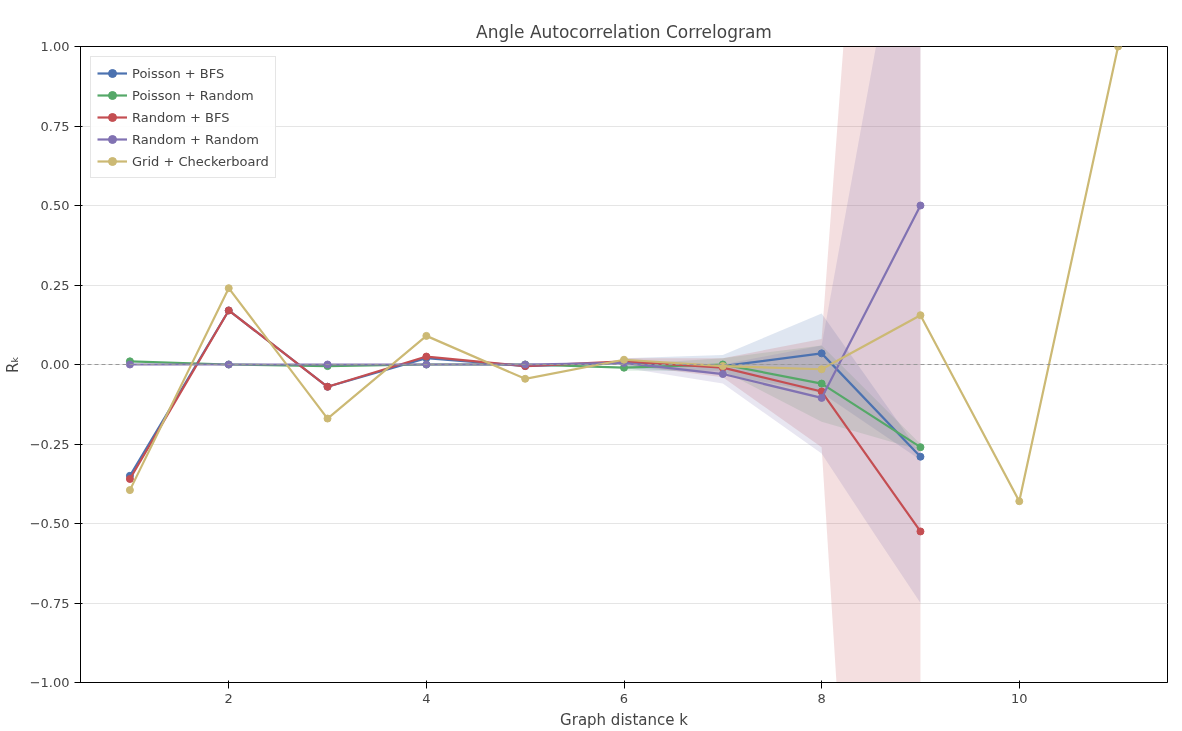 This screenshot has width=1182, height=731. What do you see at coordinates (49, 523) in the screenshot?
I see `y-tick-label: −0.50` at bounding box center [49, 523].